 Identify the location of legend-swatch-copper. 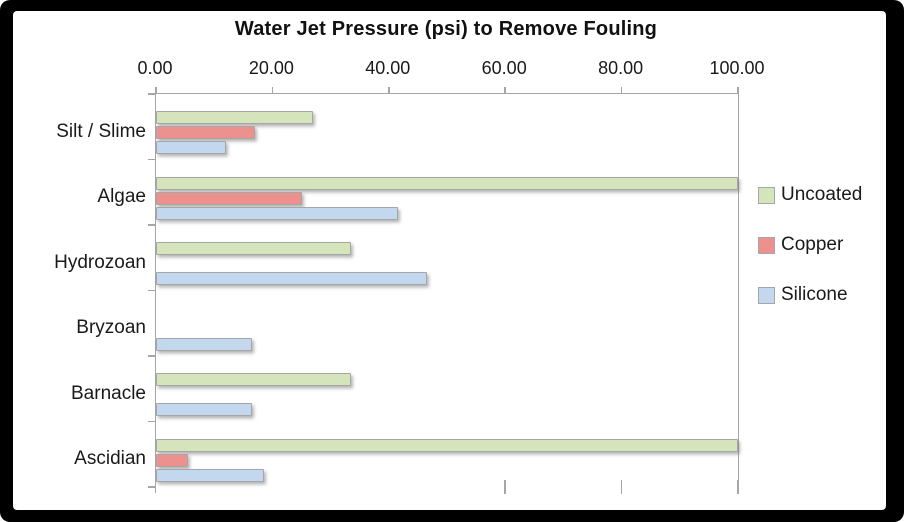
(766, 245).